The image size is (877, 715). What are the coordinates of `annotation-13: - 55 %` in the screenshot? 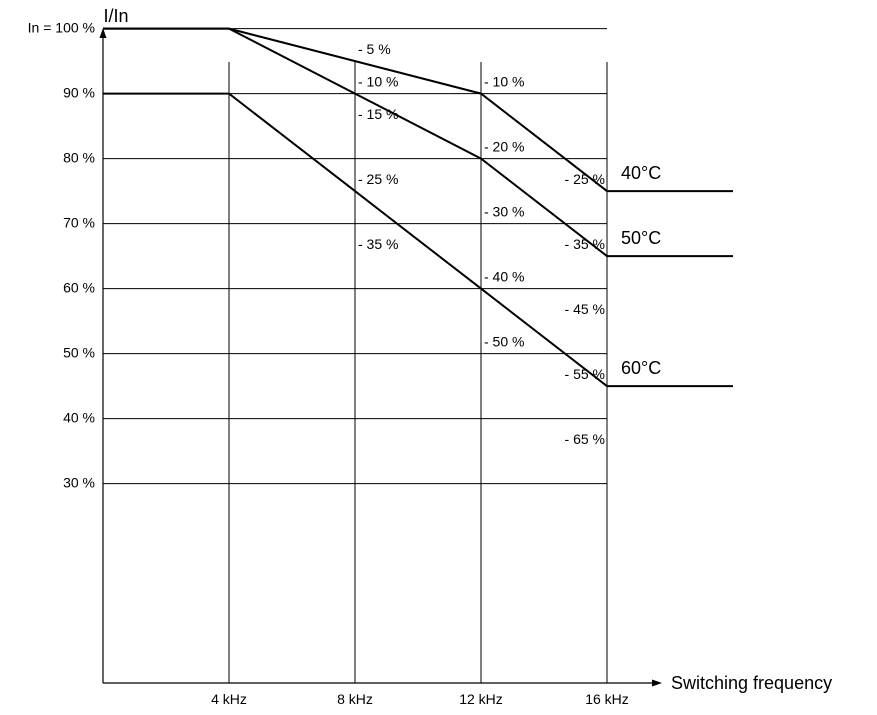 It's located at (585, 374).